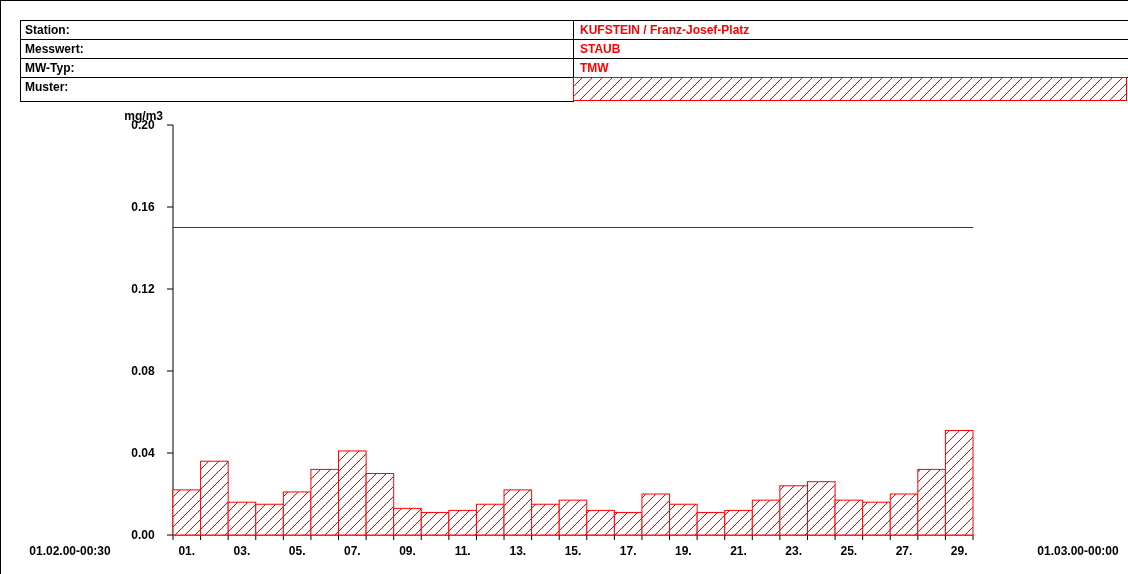  I want to click on x-tick-label: 01., so click(187, 551).